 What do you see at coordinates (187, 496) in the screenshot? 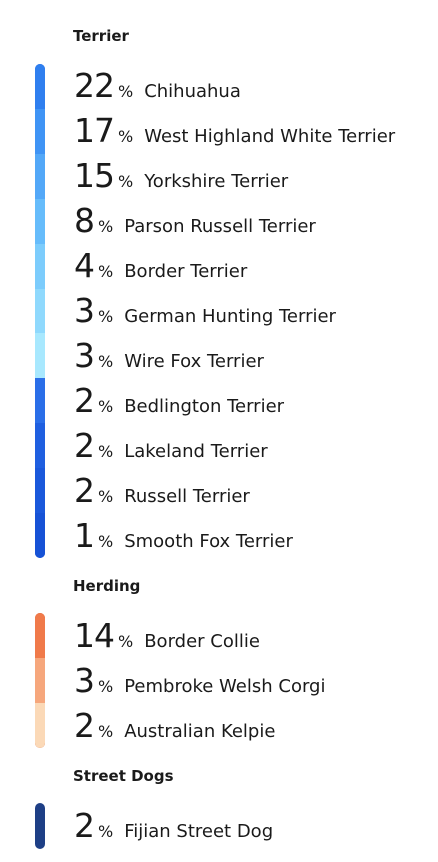
I see `breed-name: Russell Terrier` at bounding box center [187, 496].